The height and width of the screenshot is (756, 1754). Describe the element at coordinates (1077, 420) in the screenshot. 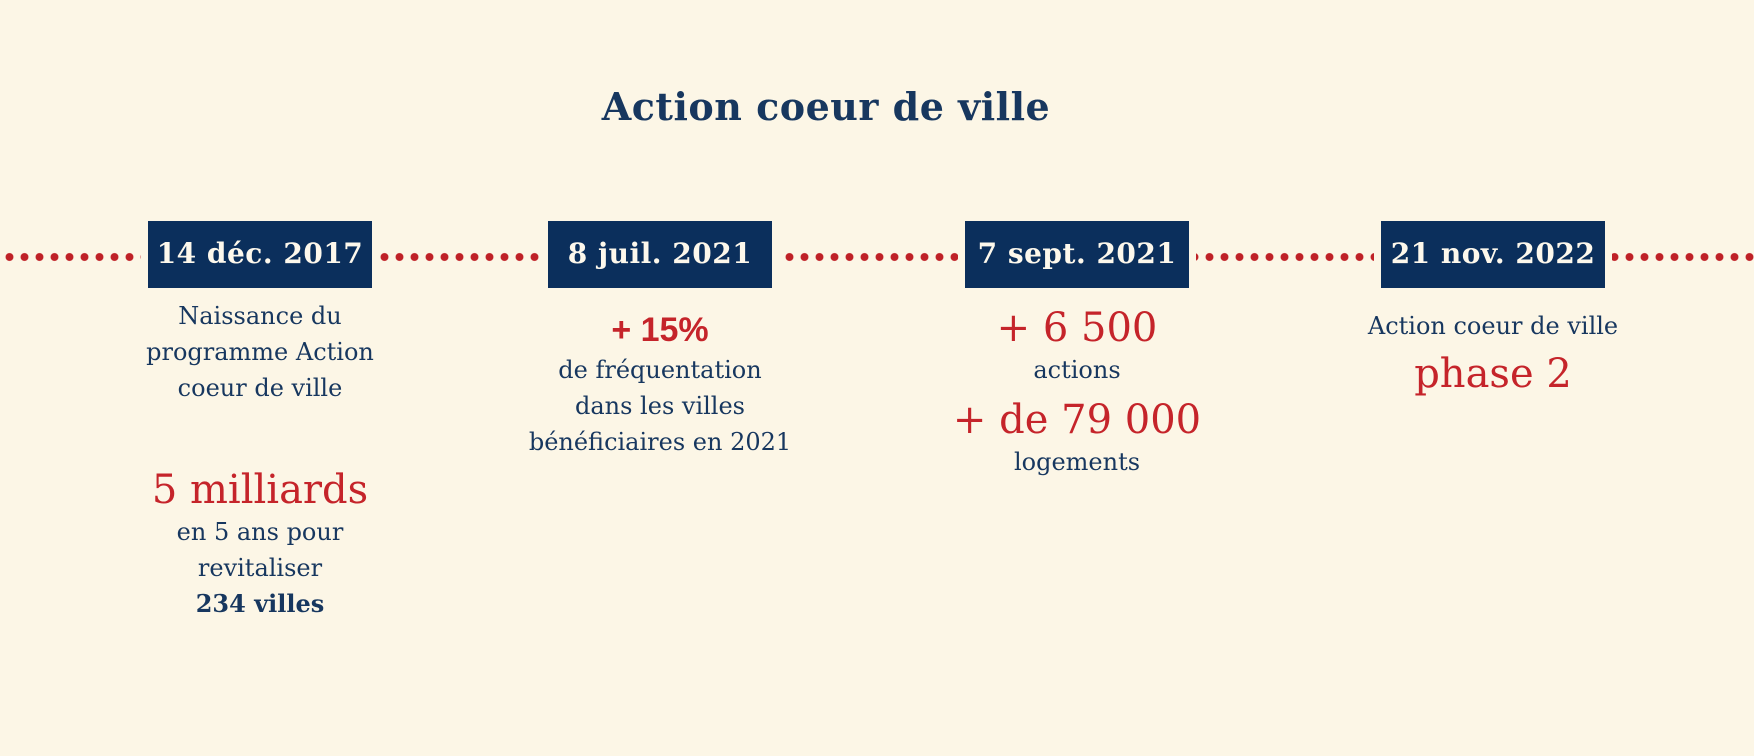

I see `milestone-sept-2021-highlight2: + de 79 000` at that location.